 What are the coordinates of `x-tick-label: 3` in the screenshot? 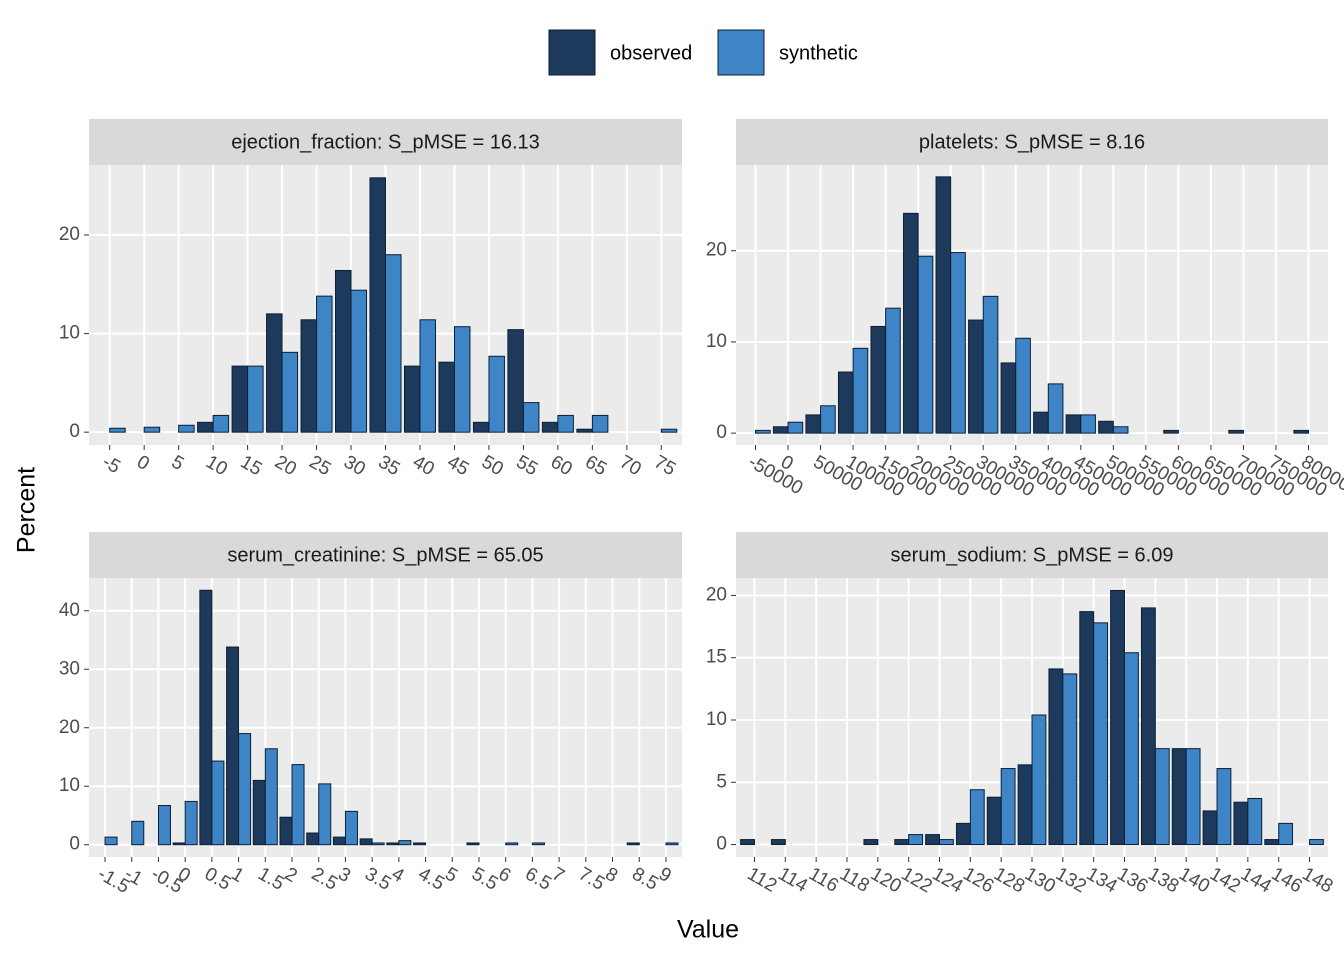 It's located at (344, 874).